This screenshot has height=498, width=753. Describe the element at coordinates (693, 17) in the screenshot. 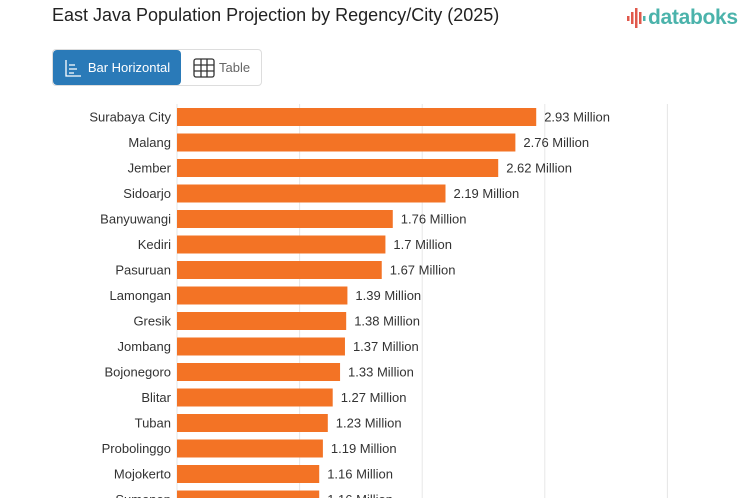

I see `logo-text: databoks` at that location.